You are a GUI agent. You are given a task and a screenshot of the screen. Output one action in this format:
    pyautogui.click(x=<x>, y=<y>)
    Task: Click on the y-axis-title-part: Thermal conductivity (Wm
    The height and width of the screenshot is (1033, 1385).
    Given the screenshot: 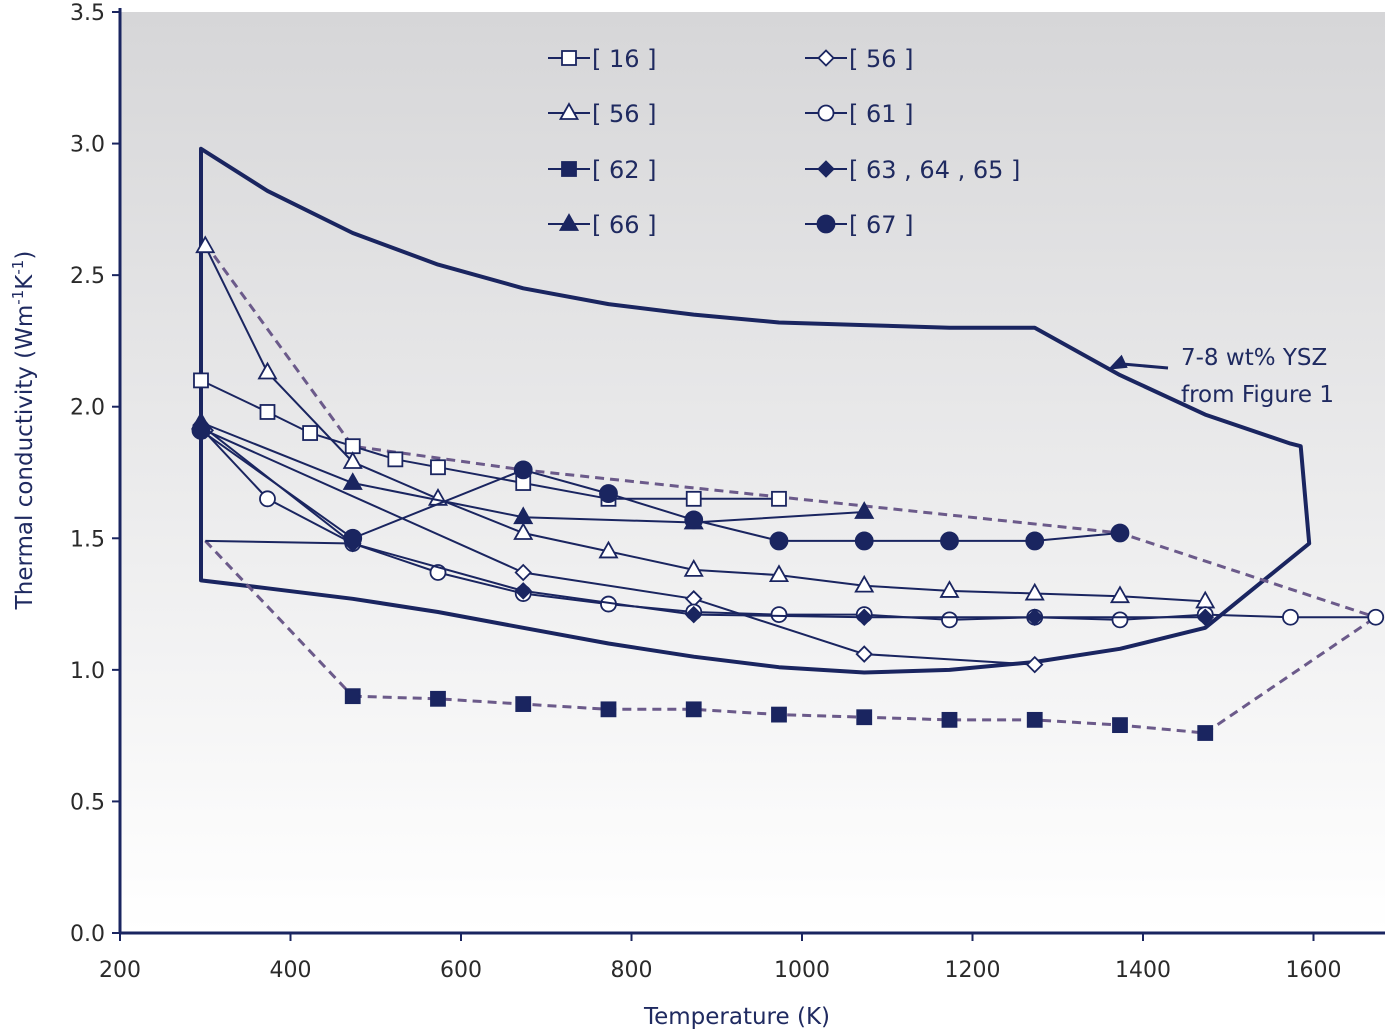 What is the action you would take?
    pyautogui.click(x=25, y=458)
    